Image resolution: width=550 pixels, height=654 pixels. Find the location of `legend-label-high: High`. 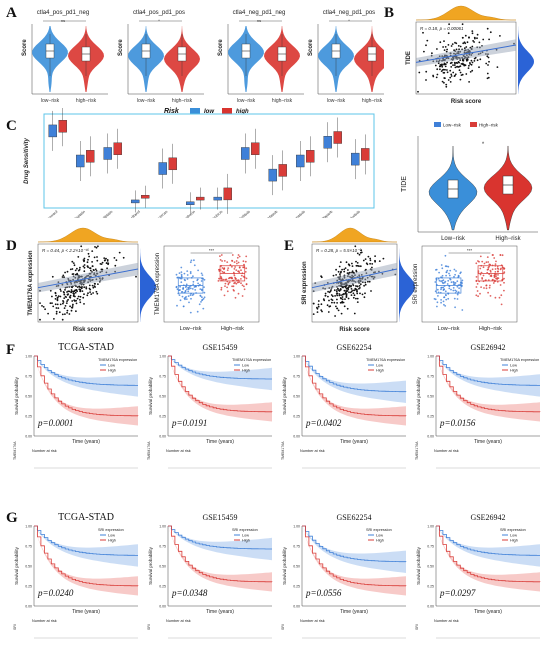

legend-label-high: High is located at coordinates (112, 540).